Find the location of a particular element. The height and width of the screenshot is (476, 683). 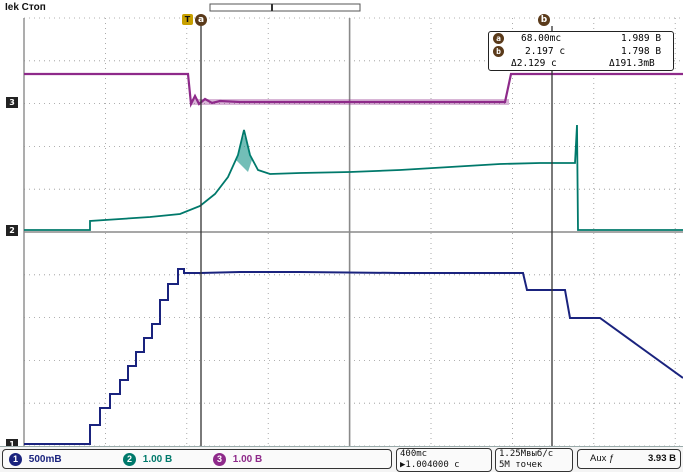

ch3-scale: 1.00 B is located at coordinates (247, 459).